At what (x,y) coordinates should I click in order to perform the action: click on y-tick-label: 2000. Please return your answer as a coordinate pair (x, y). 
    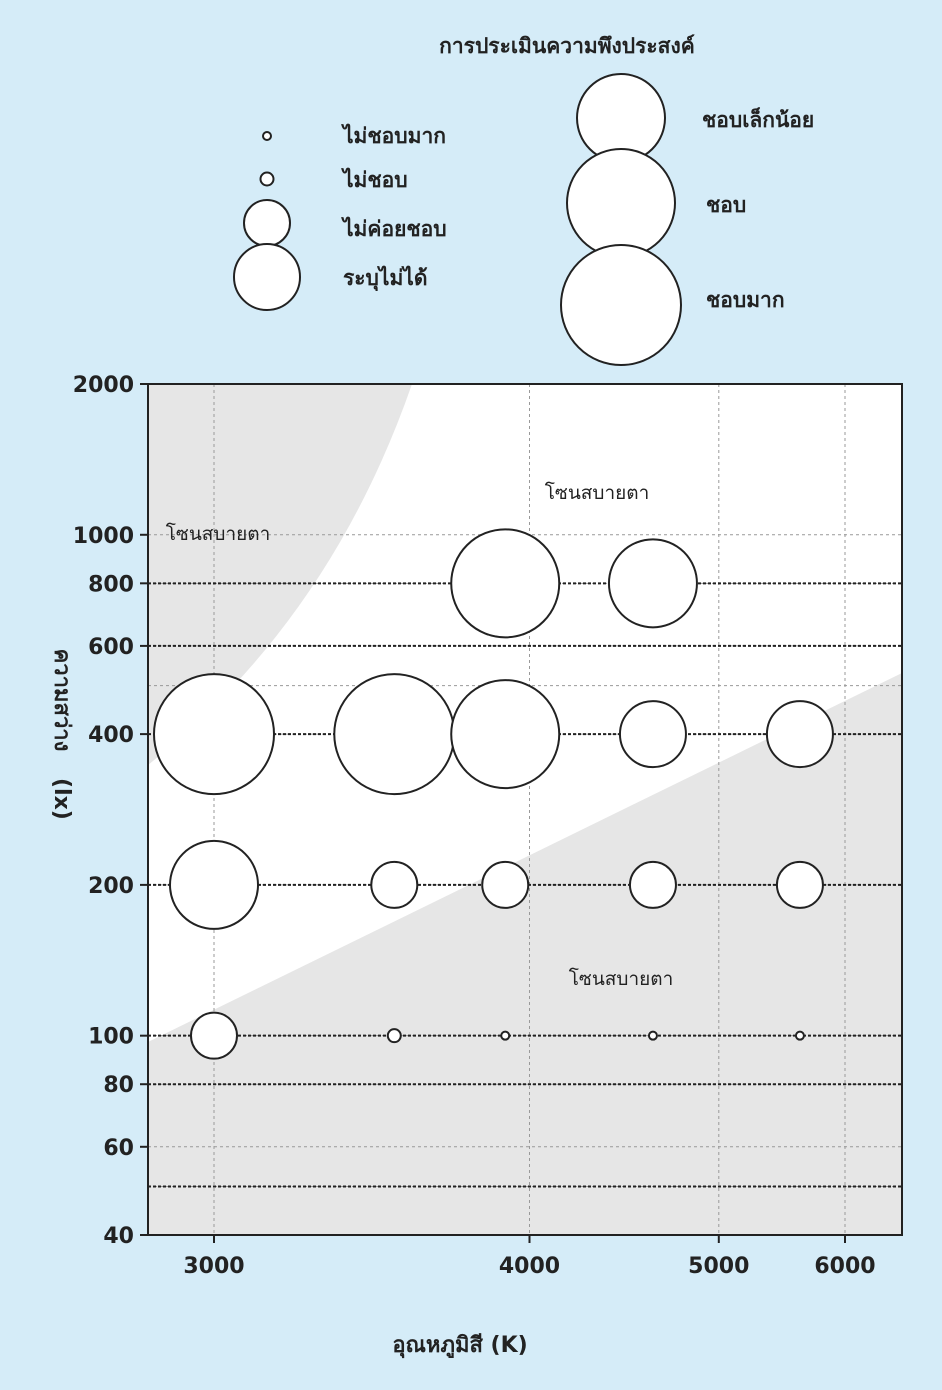
    Looking at the image, I should click on (103, 385).